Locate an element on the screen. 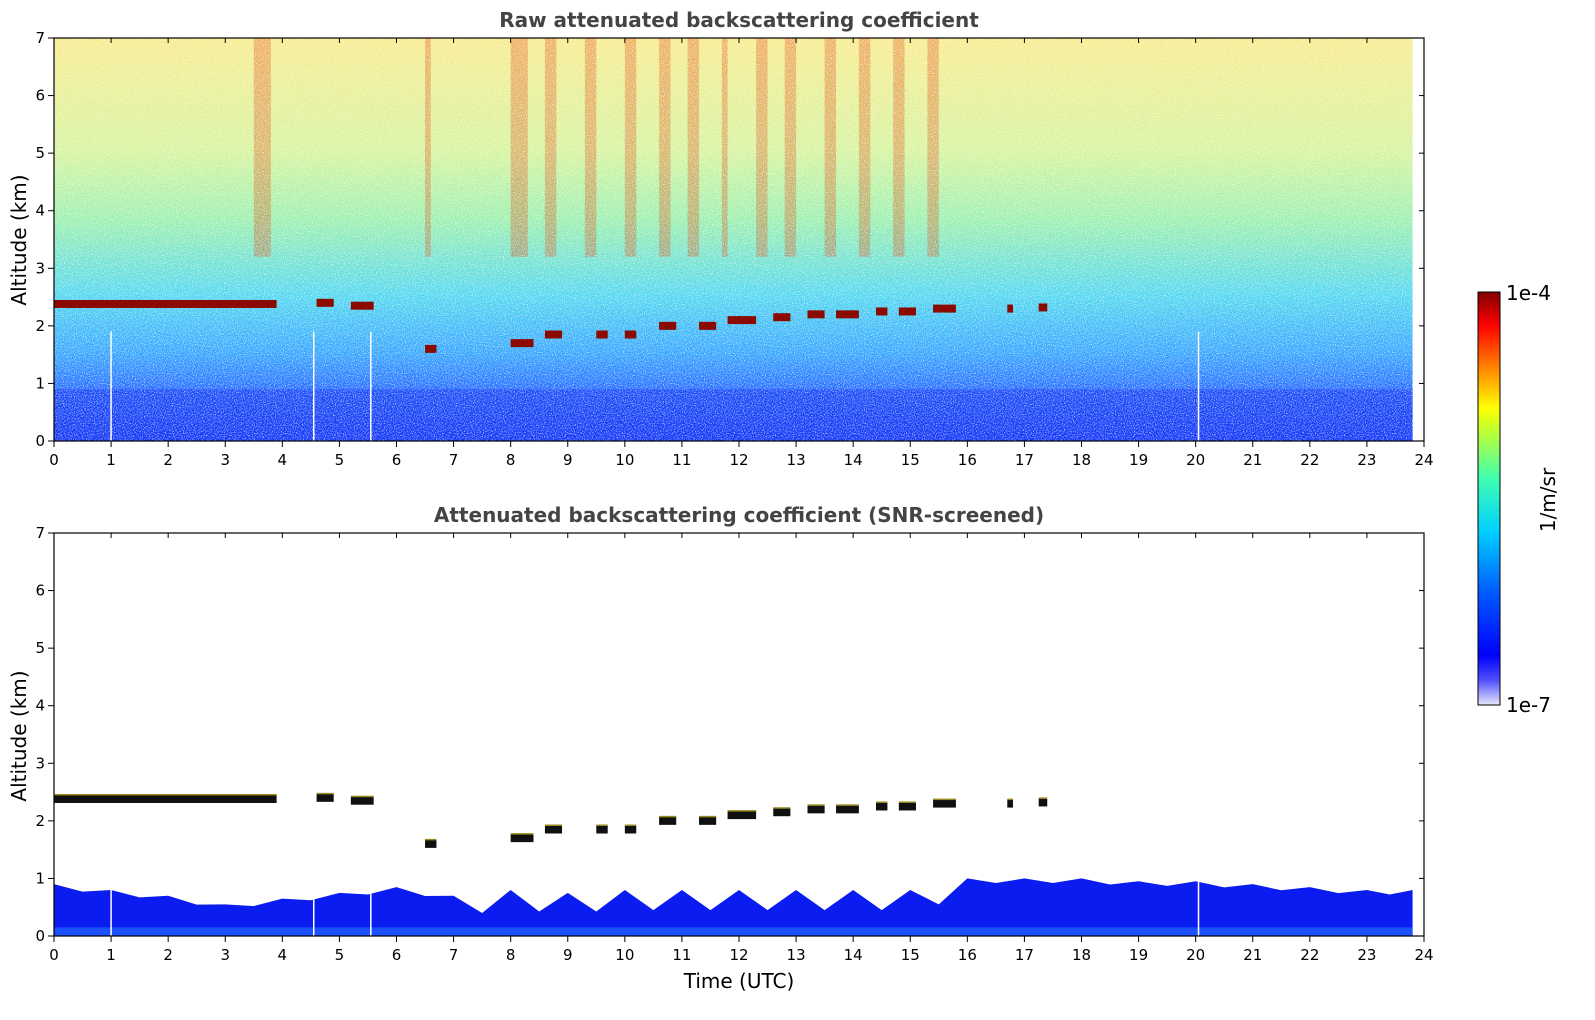 Image resolution: width=1595 pixels, height=1020 pixels. y-tick-label: 3 is located at coordinates (40, 763).